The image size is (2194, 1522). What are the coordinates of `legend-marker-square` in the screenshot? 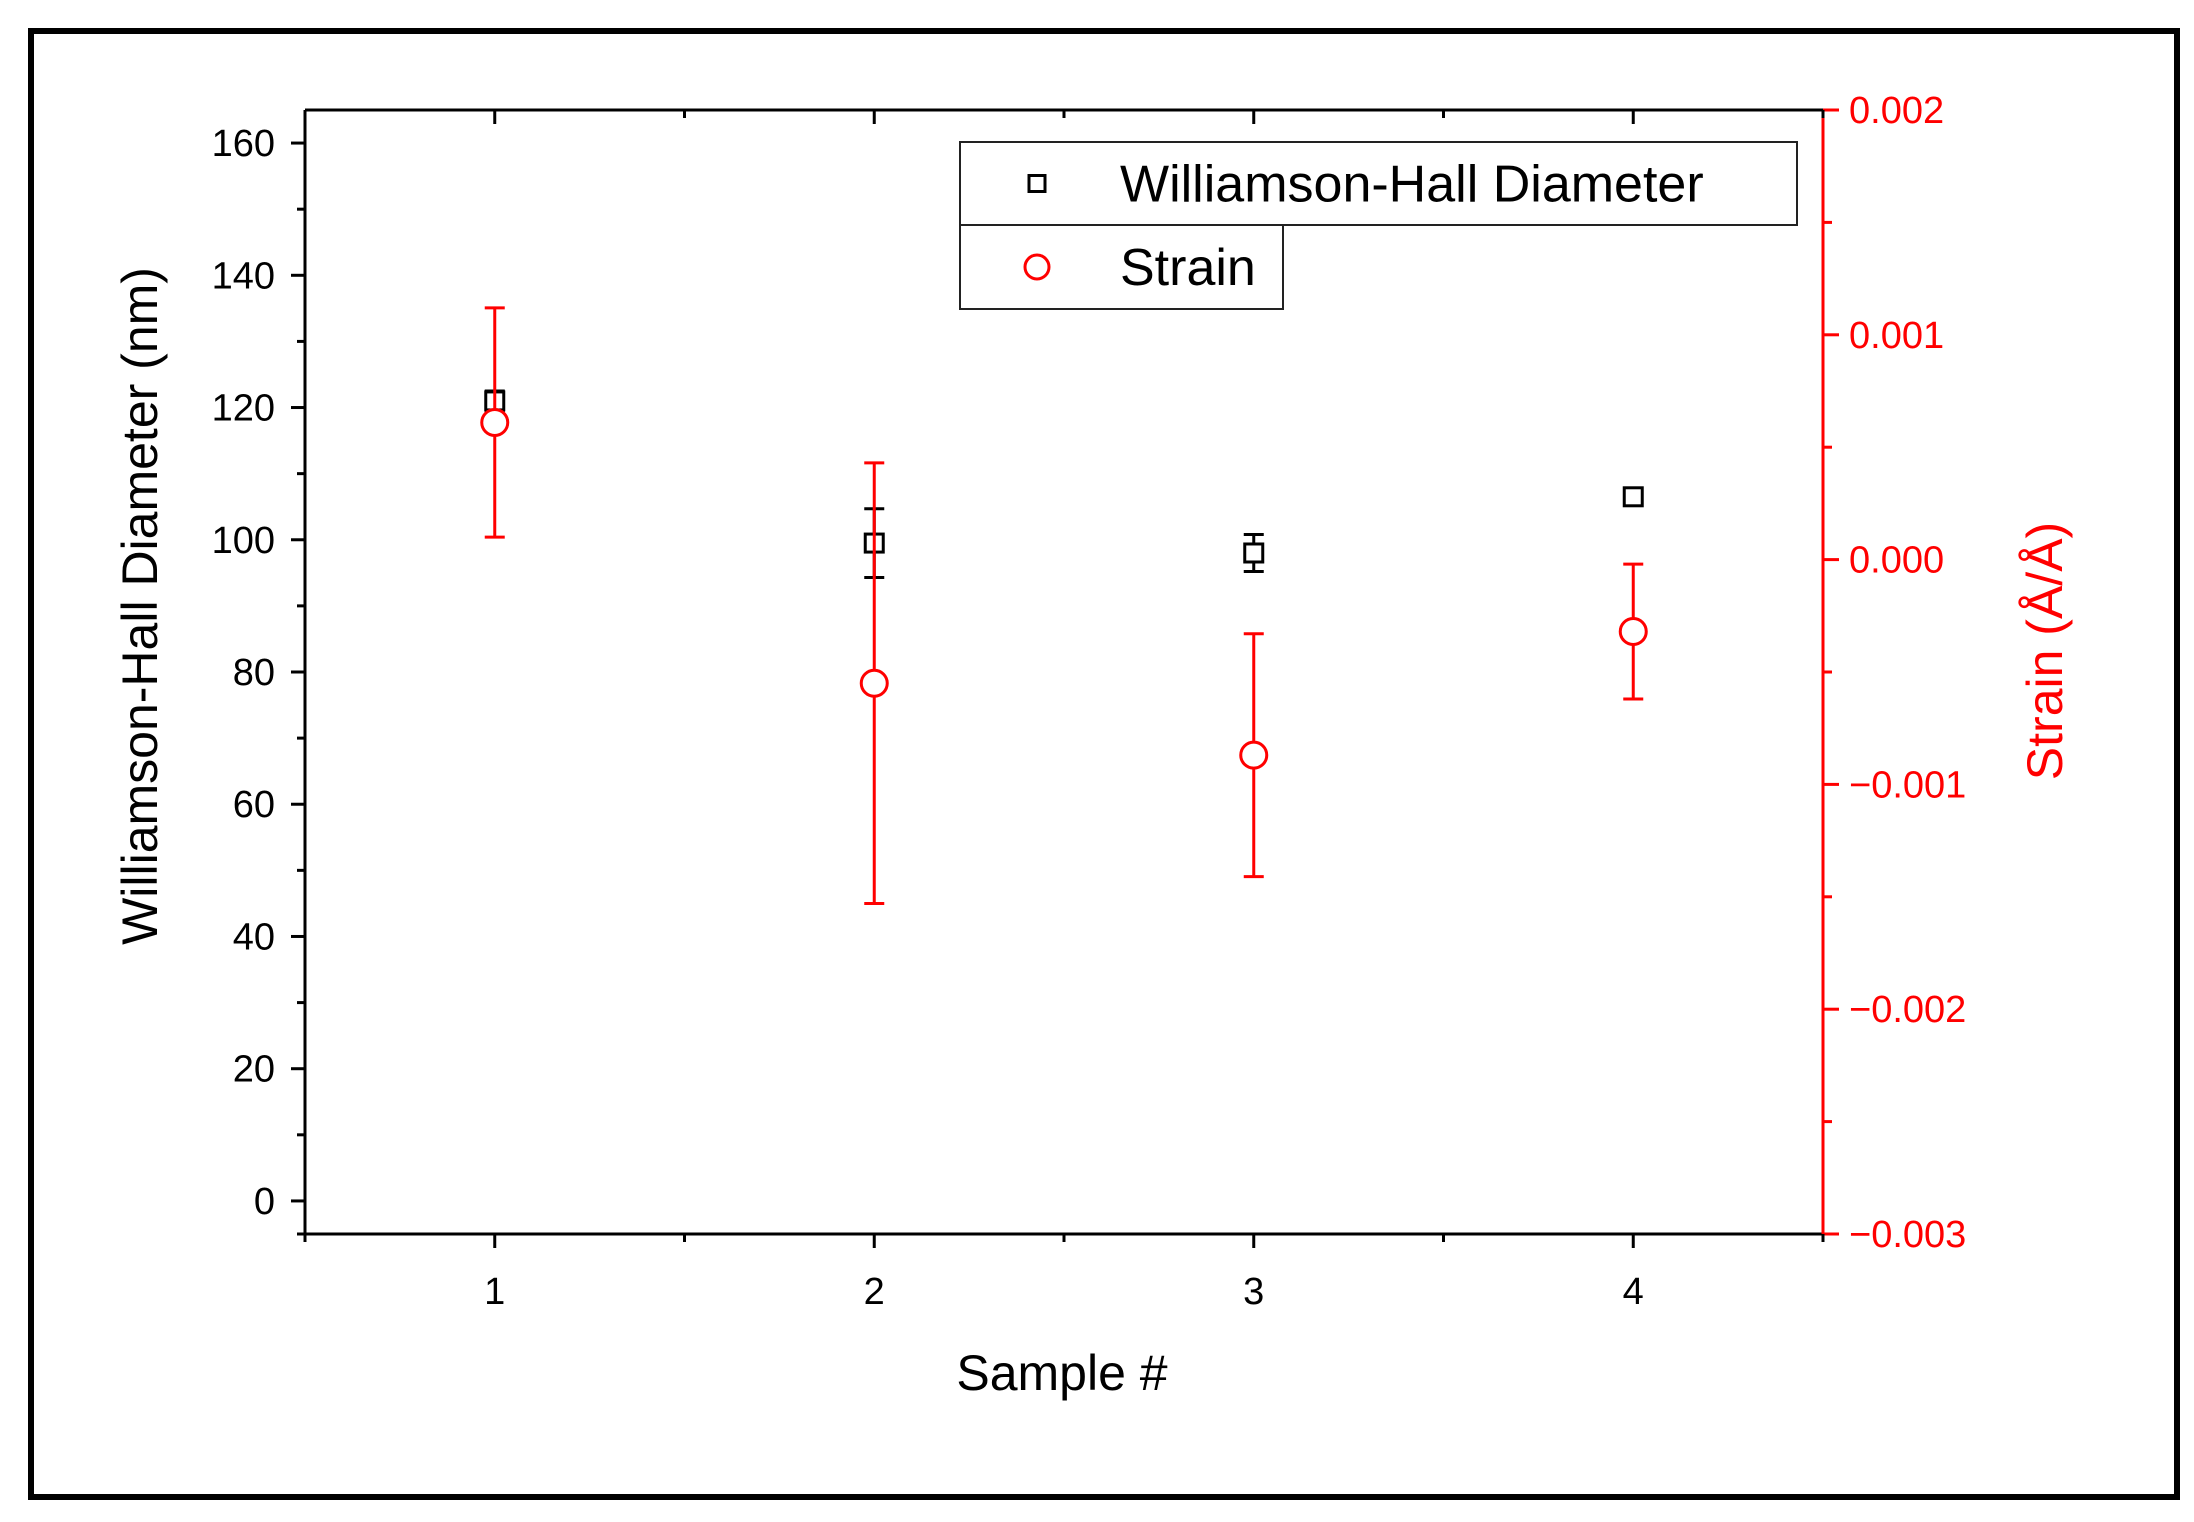 It's located at (1037, 183).